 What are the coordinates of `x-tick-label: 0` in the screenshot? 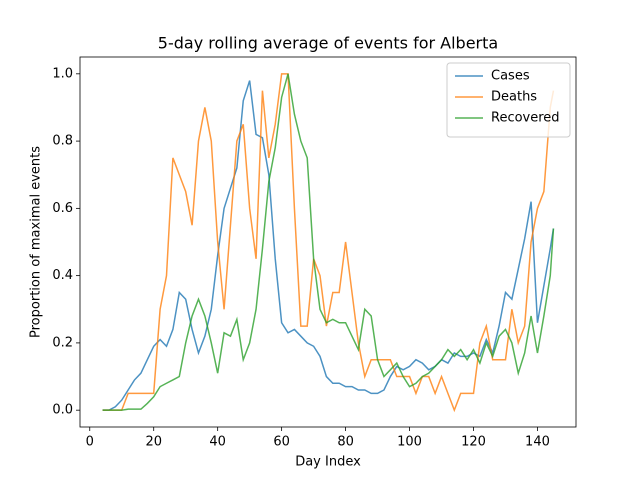 It's located at (90, 442).